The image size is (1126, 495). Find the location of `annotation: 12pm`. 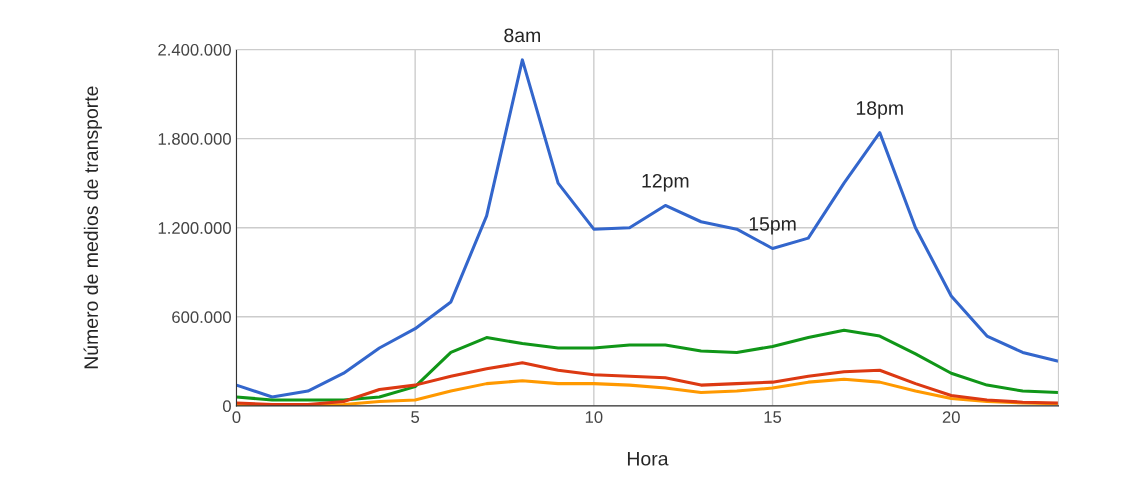

annotation: 12pm is located at coordinates (665, 182).